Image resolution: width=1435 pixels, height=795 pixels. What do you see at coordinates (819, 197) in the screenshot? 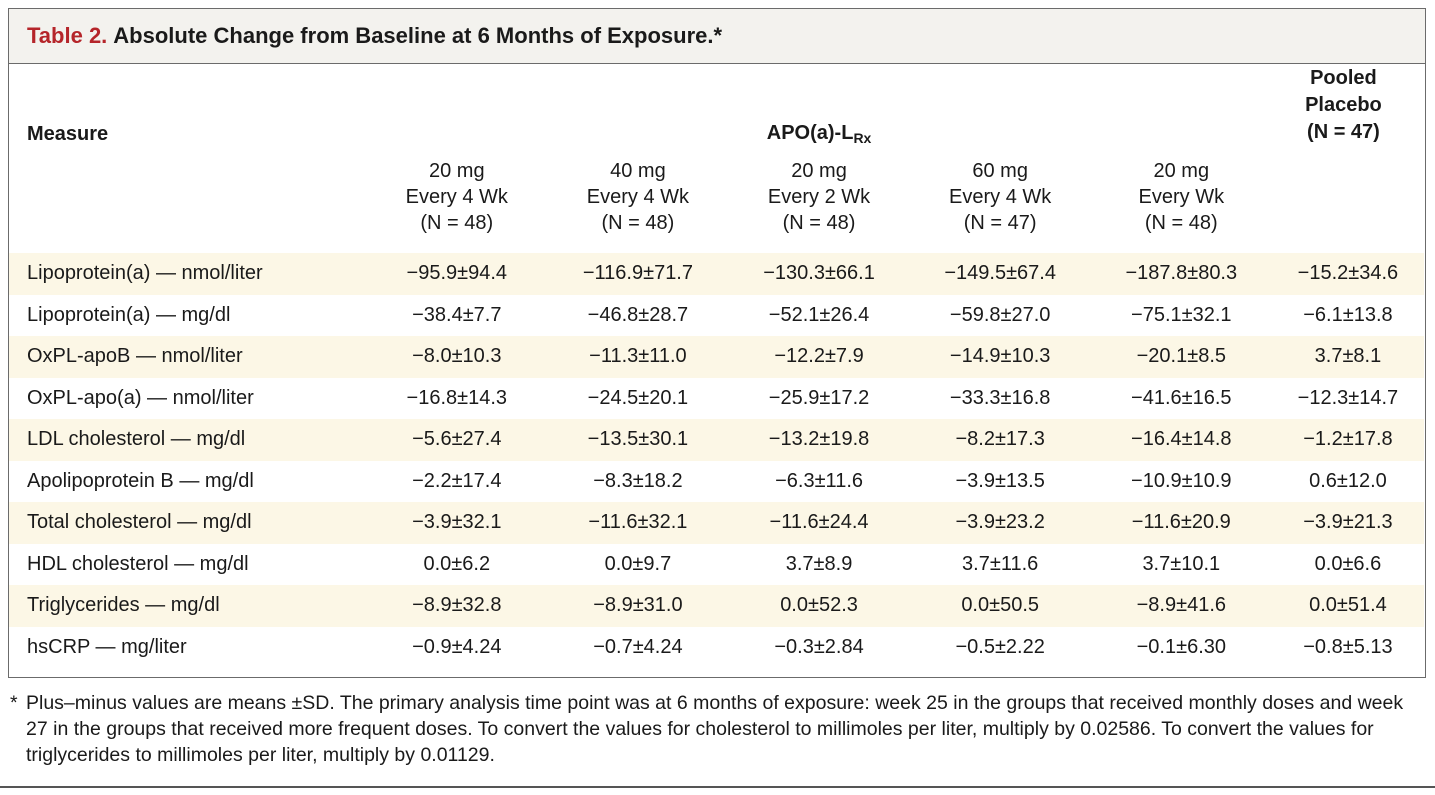
I see `dose-column-header: 20 mg Every 2 Wk (N = 48)` at bounding box center [819, 197].